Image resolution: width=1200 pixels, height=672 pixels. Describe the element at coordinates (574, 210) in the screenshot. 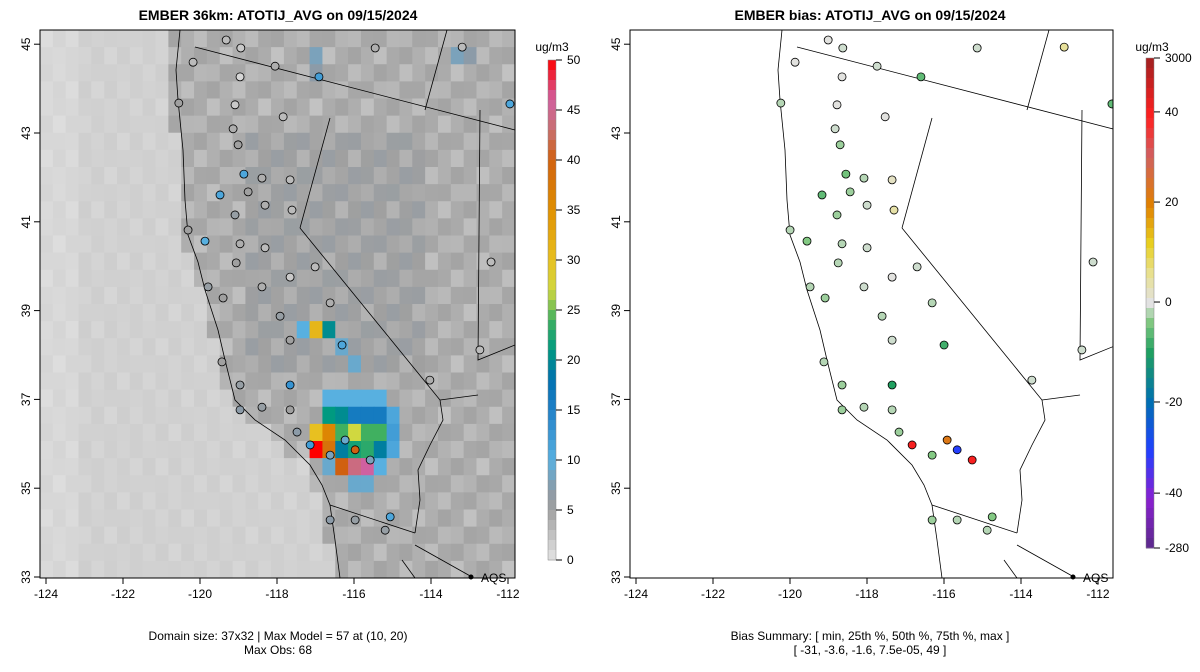

I see `colorbar-tick-label: 35` at that location.